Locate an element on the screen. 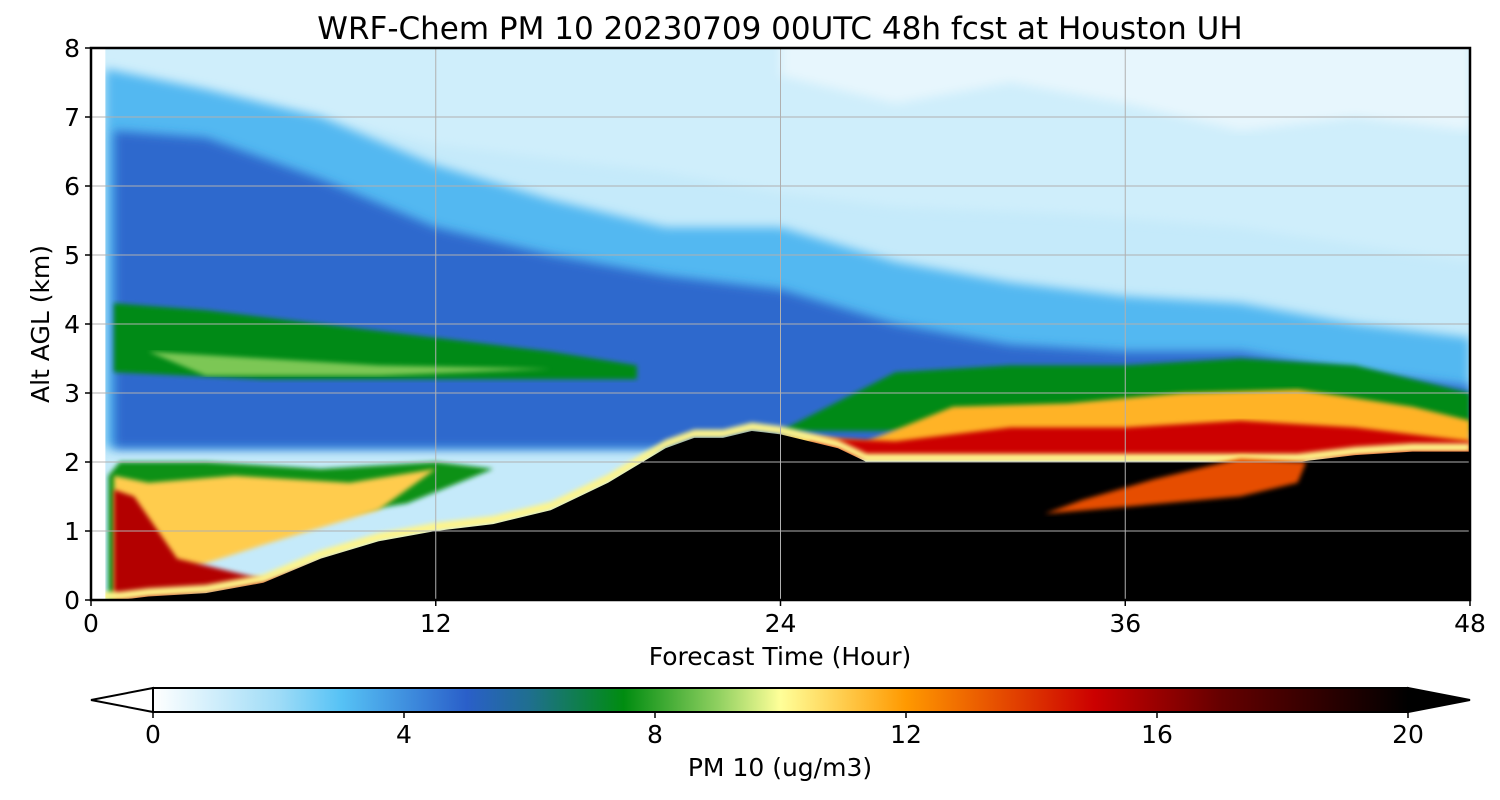 The width and height of the screenshot is (1500, 800). y-tick-label-6: 6 is located at coordinates (72, 186).